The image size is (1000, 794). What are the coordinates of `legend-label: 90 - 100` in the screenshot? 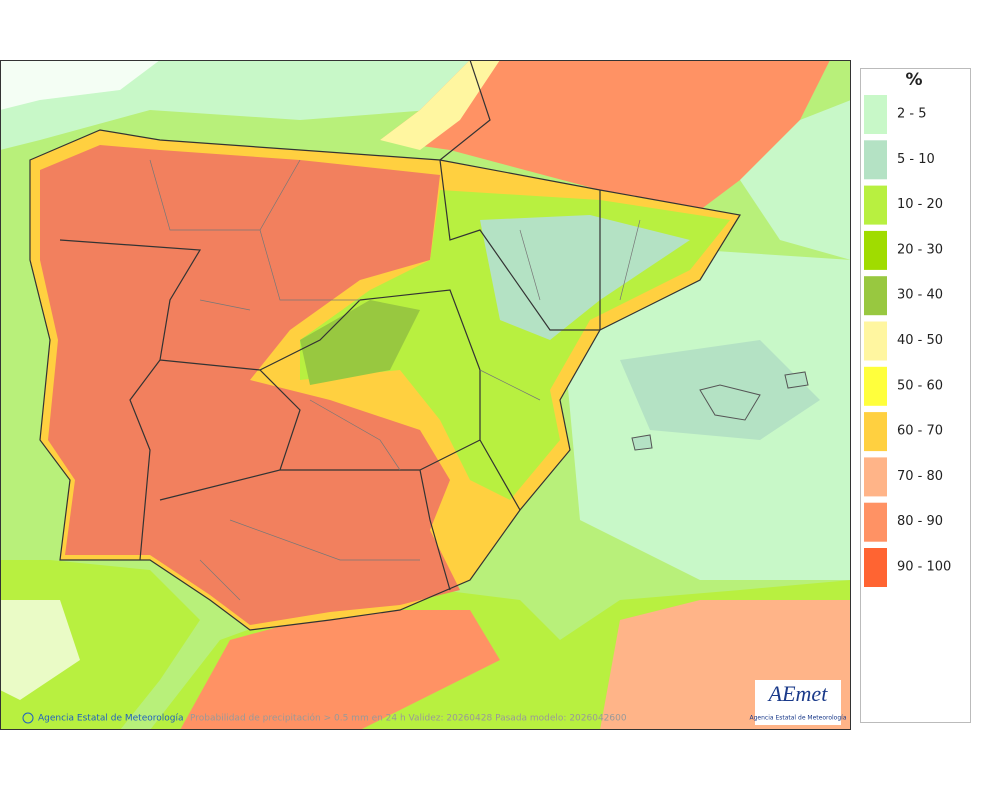 It's located at (924, 567).